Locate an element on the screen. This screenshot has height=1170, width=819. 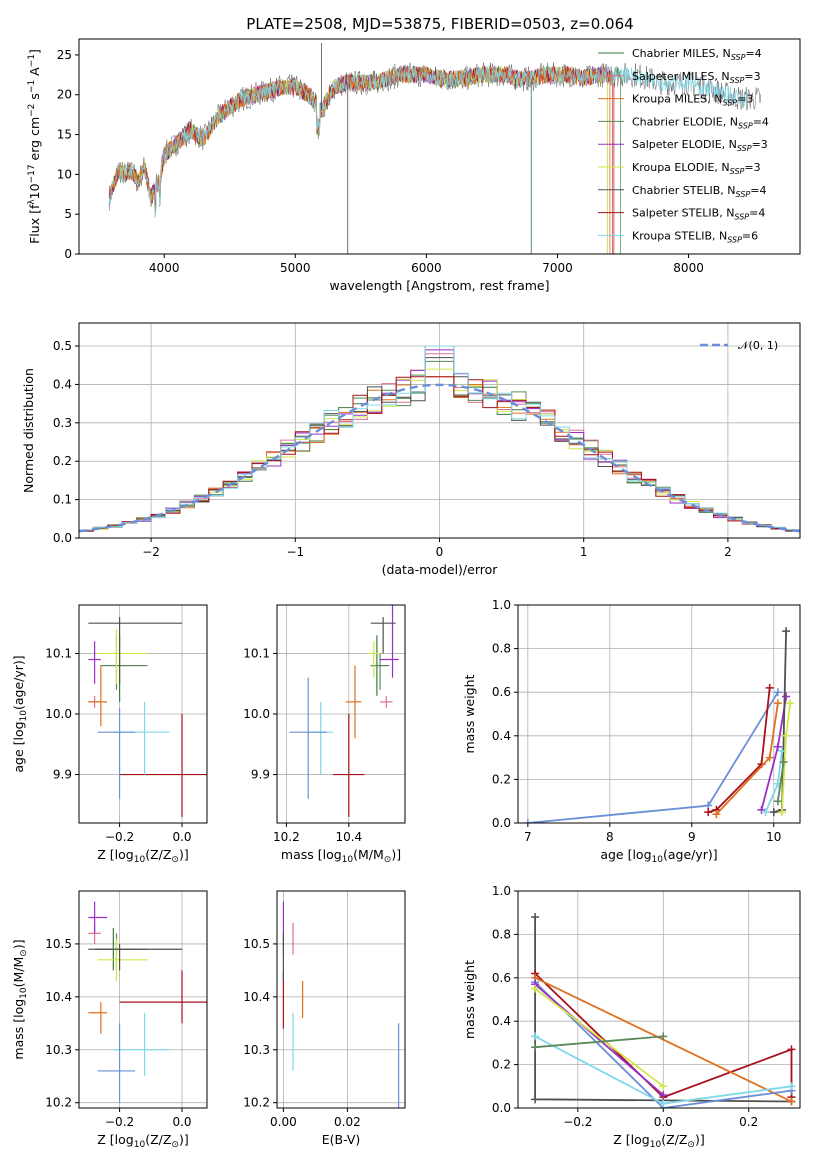
legend-name: Chabrier MILES, N is located at coordinates (681, 53).